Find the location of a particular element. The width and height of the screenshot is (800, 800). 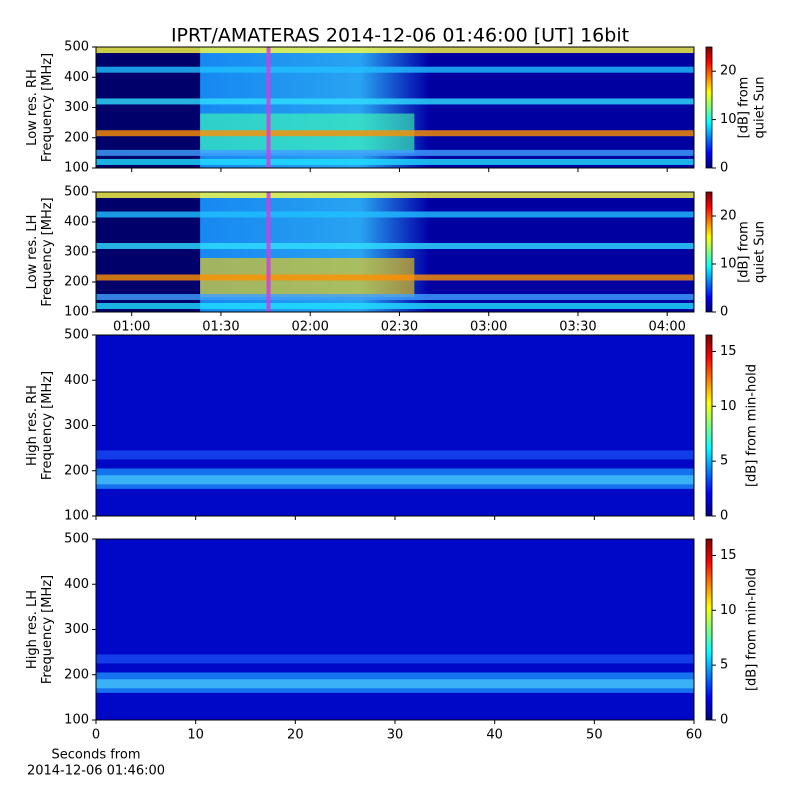

x-tick-label: 03:00 is located at coordinates (488, 327).